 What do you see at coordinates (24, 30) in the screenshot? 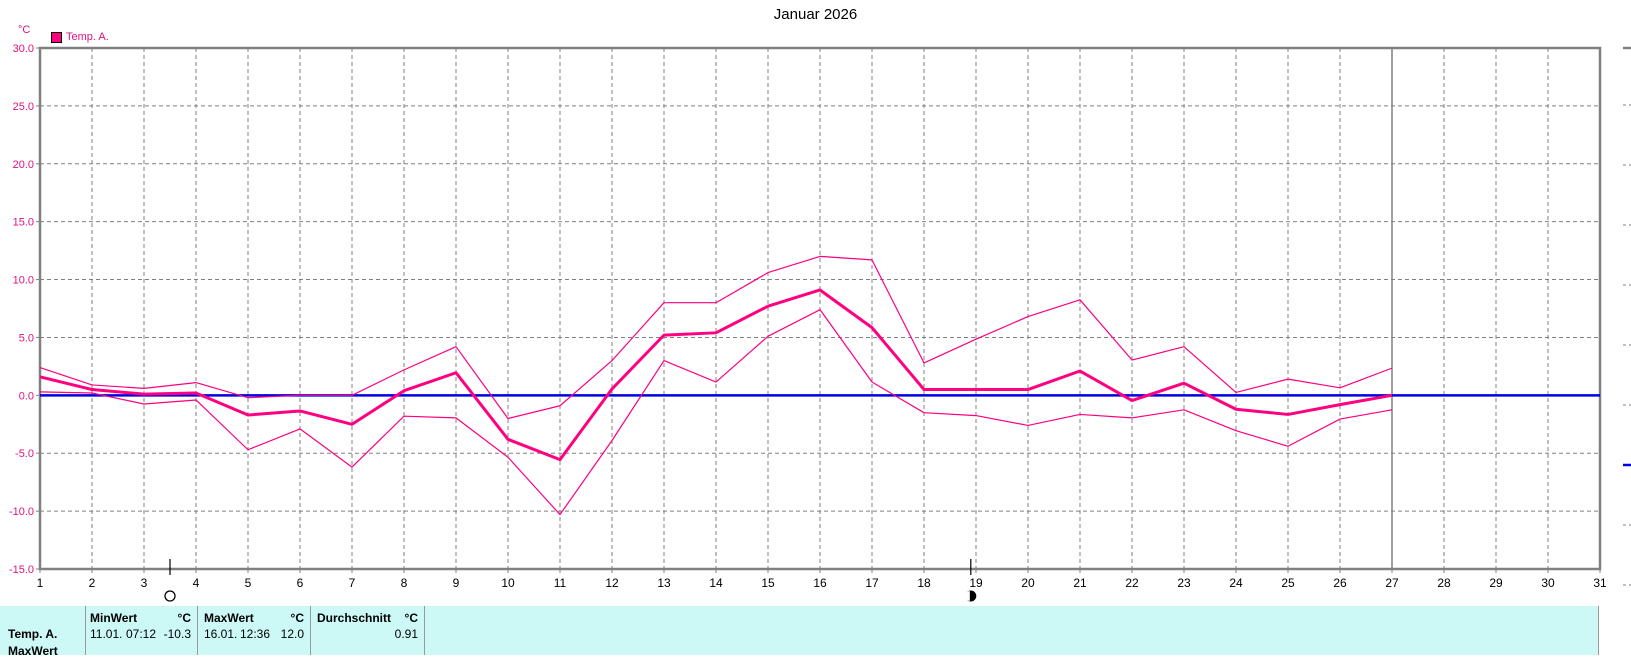
I see `y-axis-unit-label: °C` at bounding box center [24, 30].